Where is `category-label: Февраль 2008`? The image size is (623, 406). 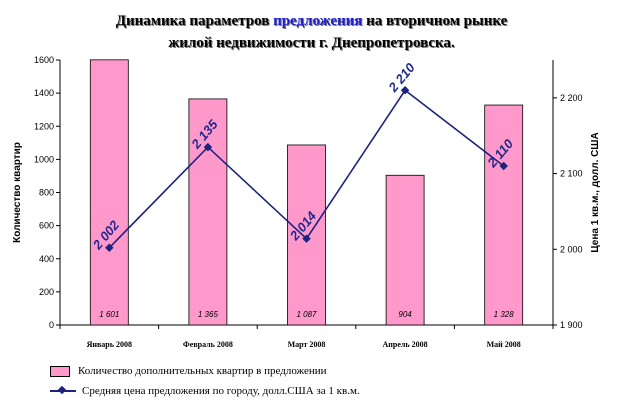 category-label: Февраль 2008 is located at coordinates (208, 344).